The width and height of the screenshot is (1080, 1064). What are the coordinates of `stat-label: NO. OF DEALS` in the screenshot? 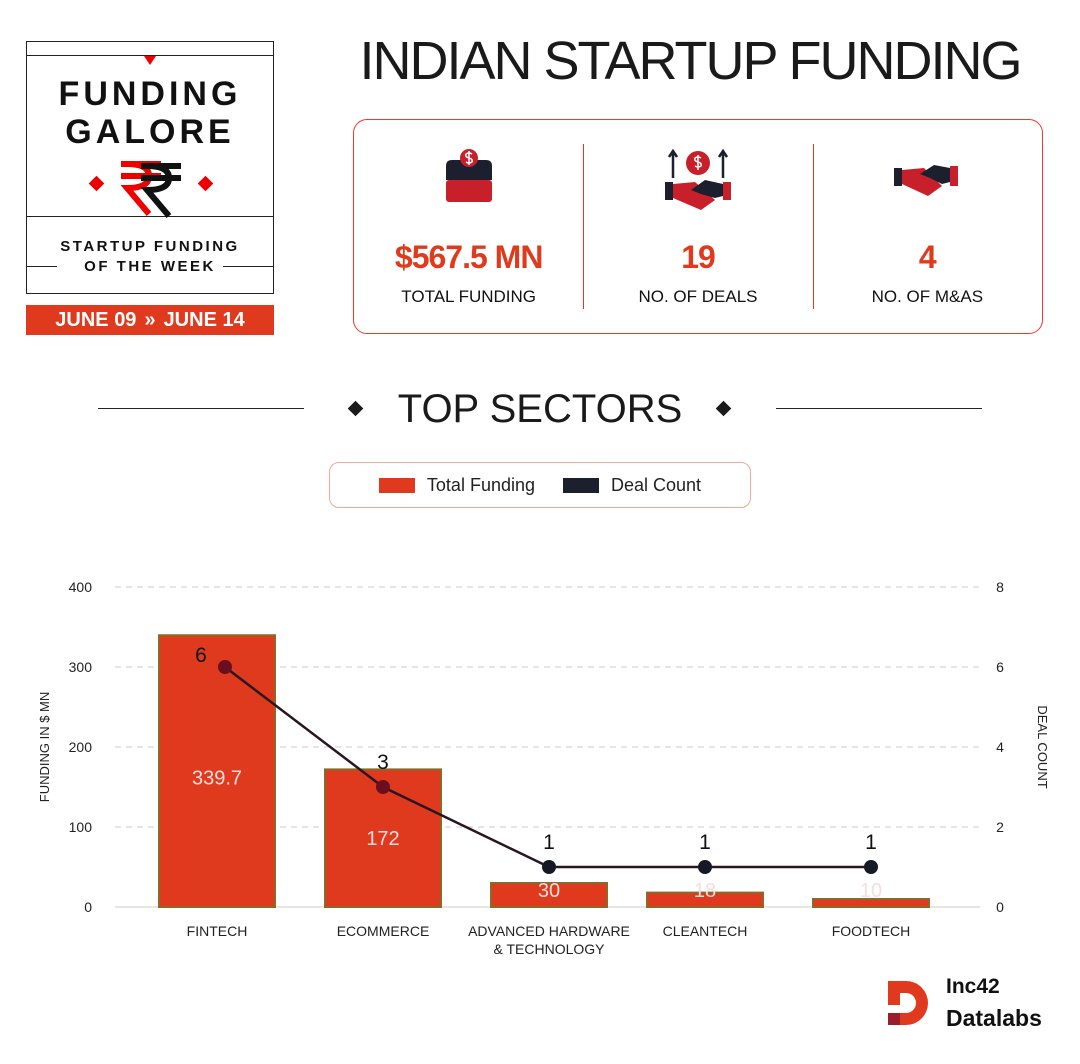 It's located at (698, 296).